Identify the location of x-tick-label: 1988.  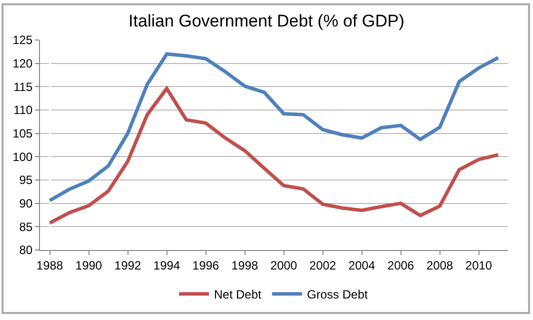
(50, 265).